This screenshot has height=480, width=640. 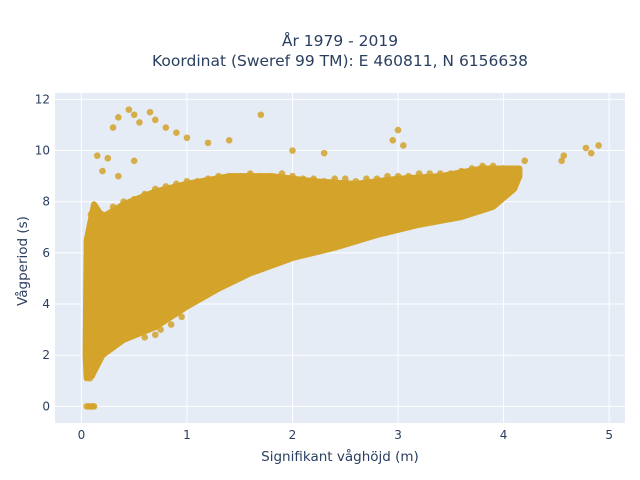 I want to click on x-tick-label: 5, so click(x=609, y=435).